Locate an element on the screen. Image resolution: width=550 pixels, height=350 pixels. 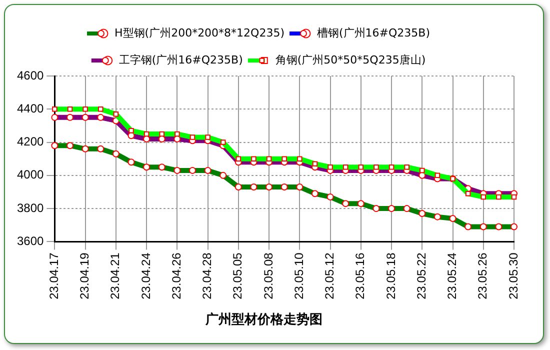
x-tick-label: 23.05.08 is located at coordinates (268, 276).